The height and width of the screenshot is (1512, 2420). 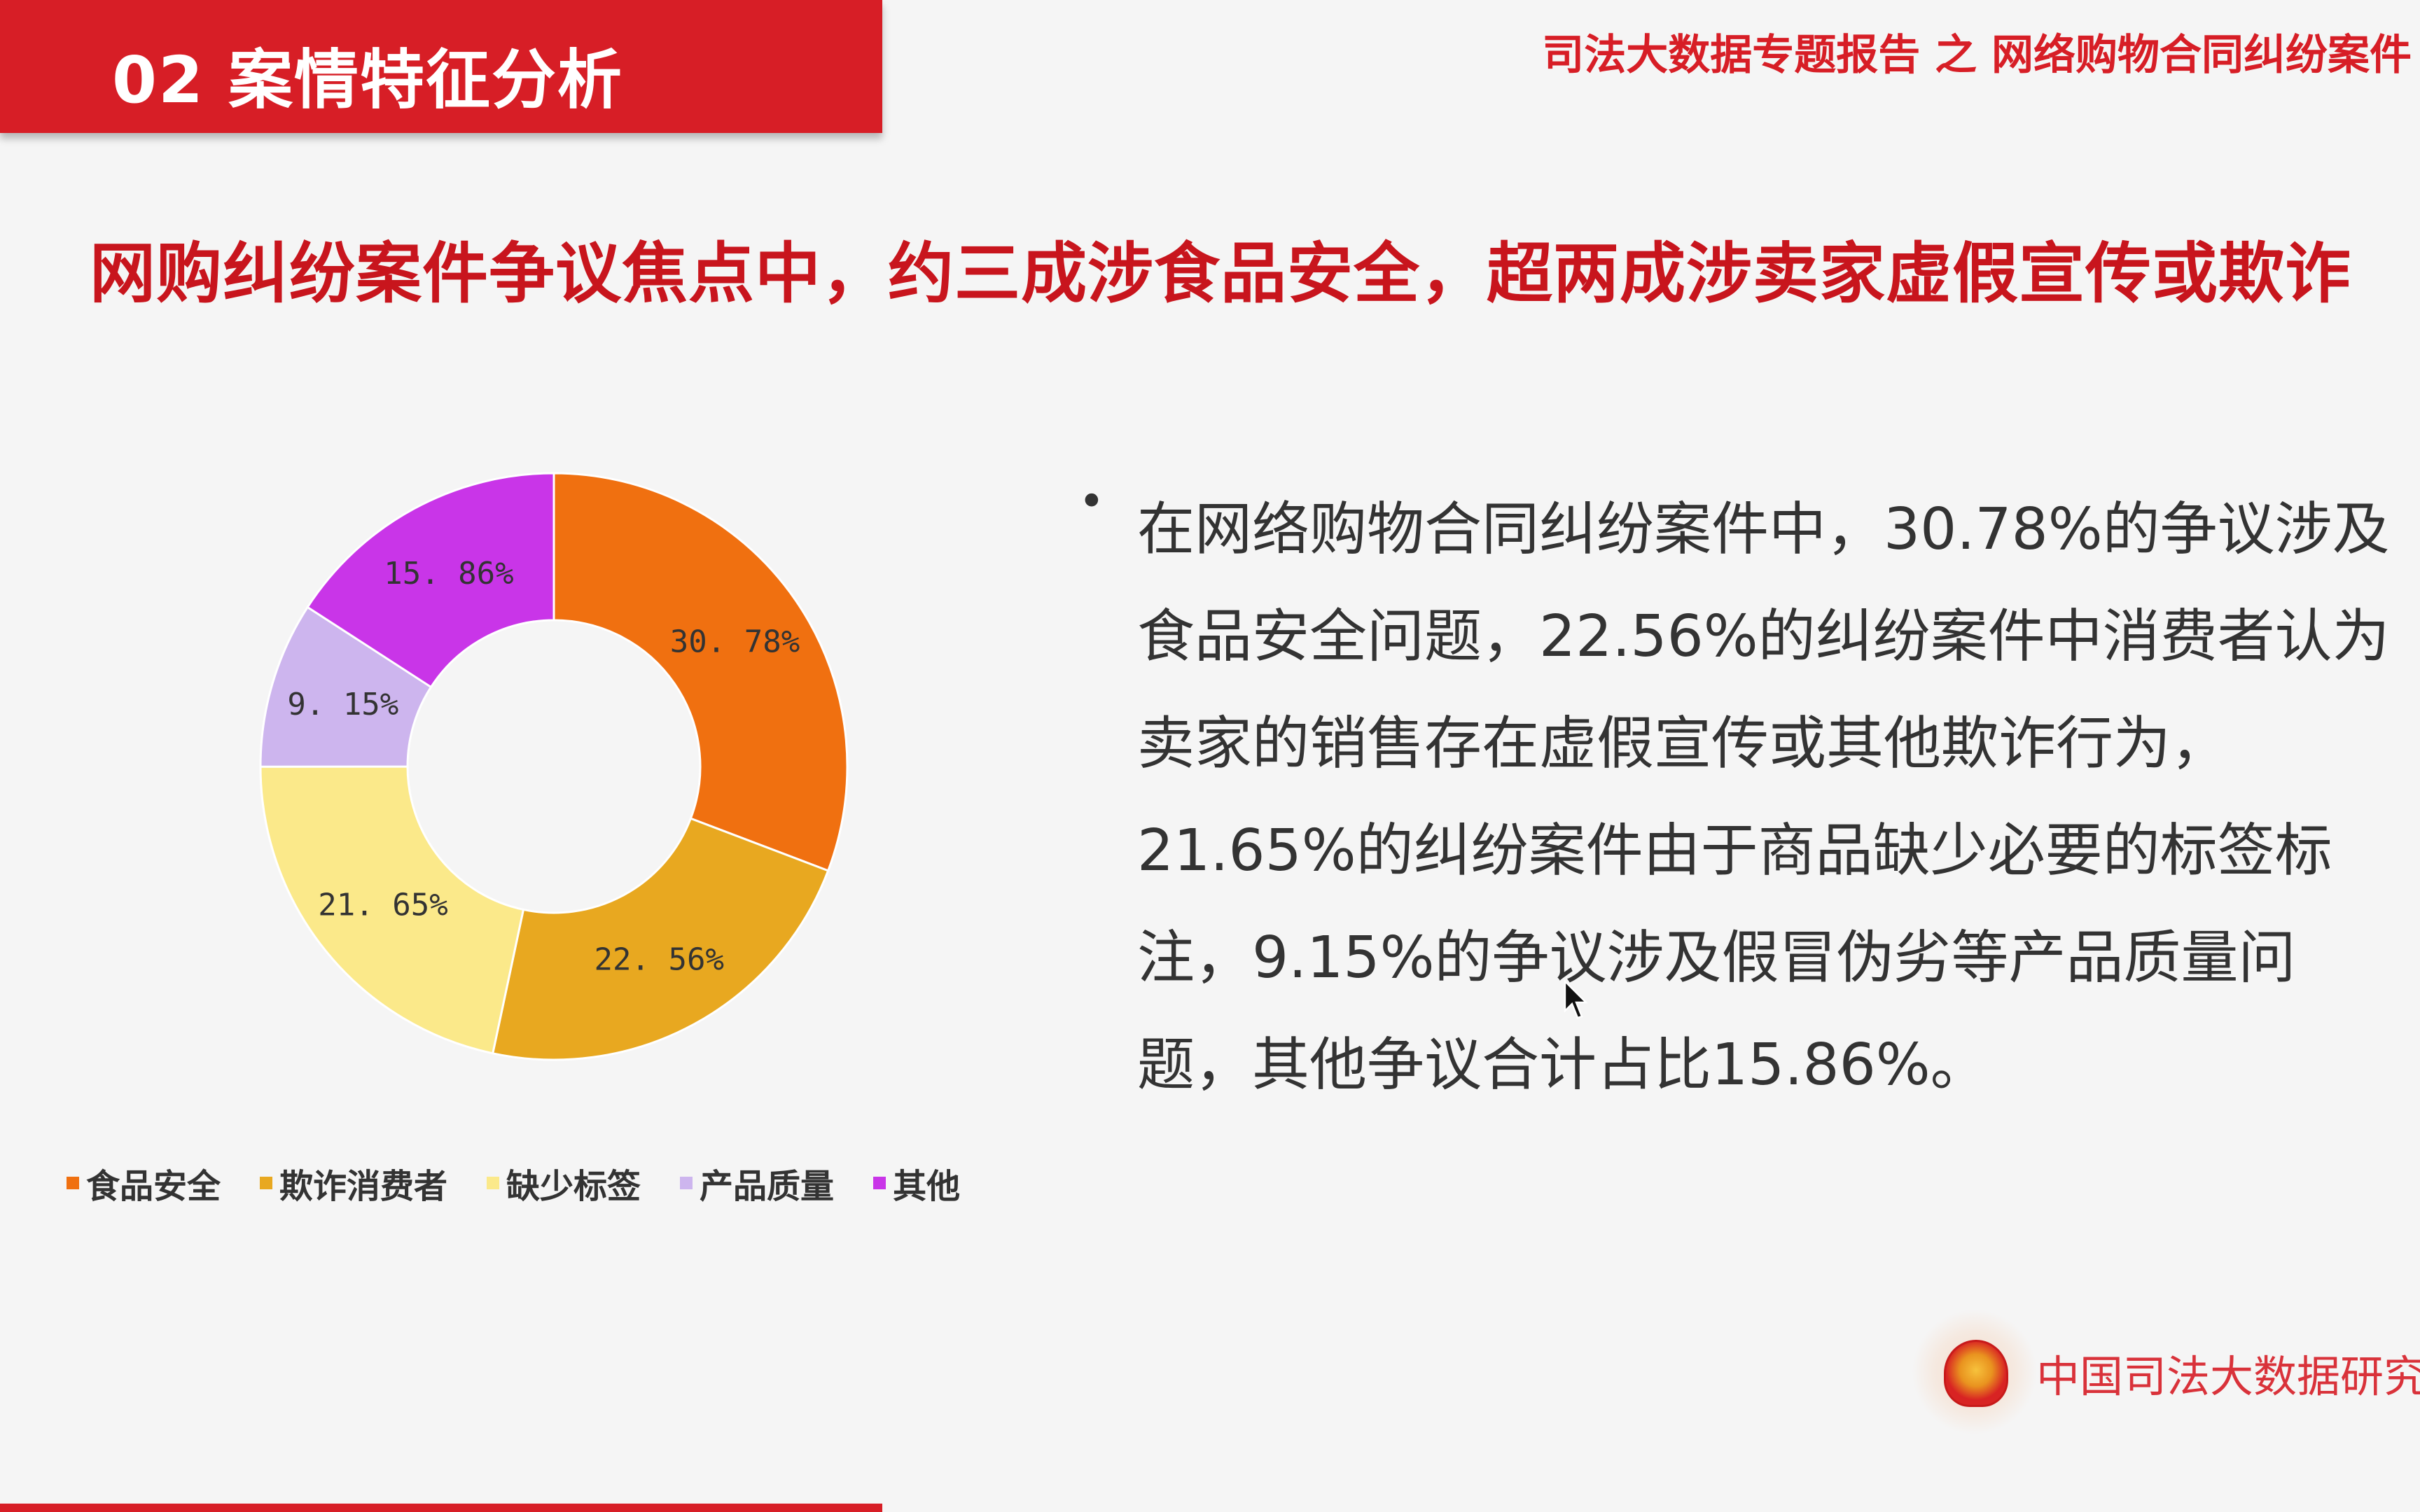 I want to click on legend-label: 产品质量, so click(x=767, y=1186).